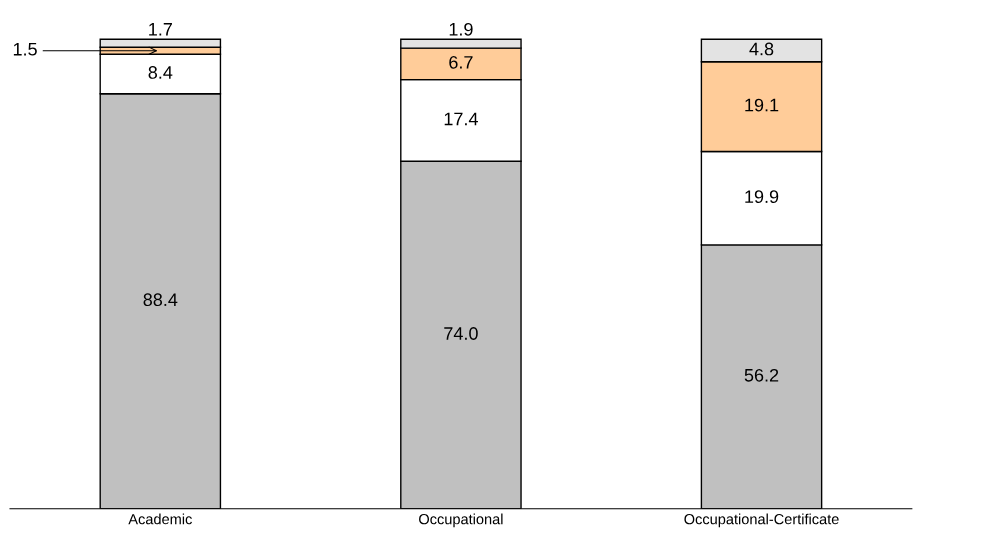 This screenshot has height=553, width=1002. What do you see at coordinates (461, 119) in the screenshot?
I see `data-label: 17.4` at bounding box center [461, 119].